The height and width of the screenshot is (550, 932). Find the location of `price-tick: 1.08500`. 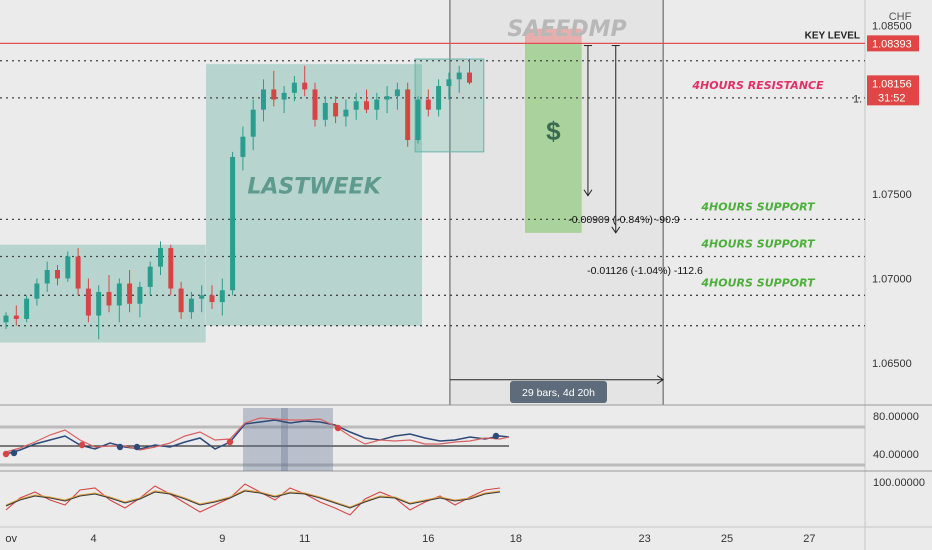

price-tick: 1.08500 is located at coordinates (892, 26).